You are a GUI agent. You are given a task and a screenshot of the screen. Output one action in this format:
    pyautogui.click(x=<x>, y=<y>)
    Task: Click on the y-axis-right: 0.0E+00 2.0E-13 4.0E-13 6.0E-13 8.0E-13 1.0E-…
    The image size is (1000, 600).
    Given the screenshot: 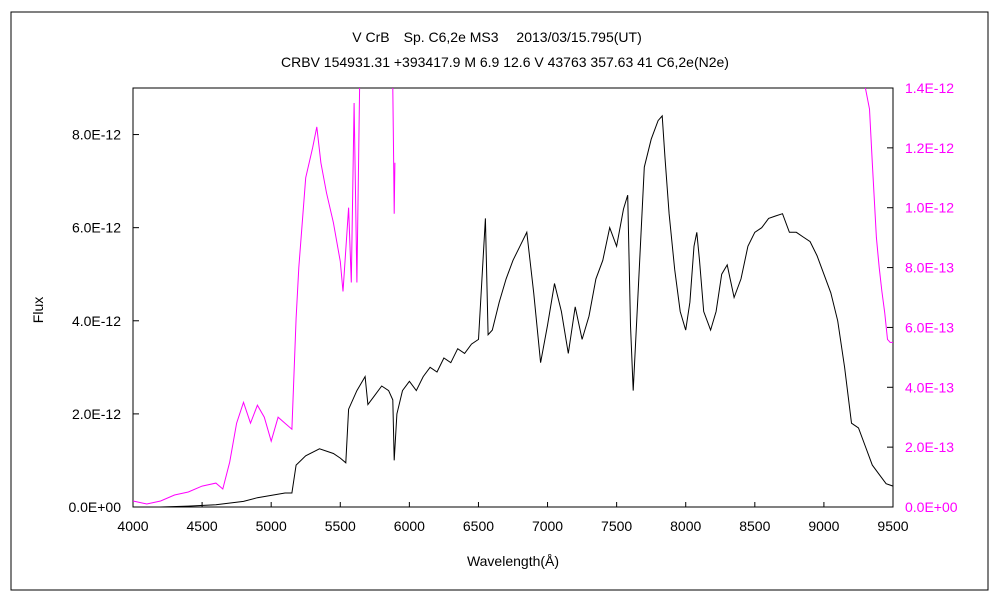 What is the action you would take?
    pyautogui.click(x=922, y=297)
    